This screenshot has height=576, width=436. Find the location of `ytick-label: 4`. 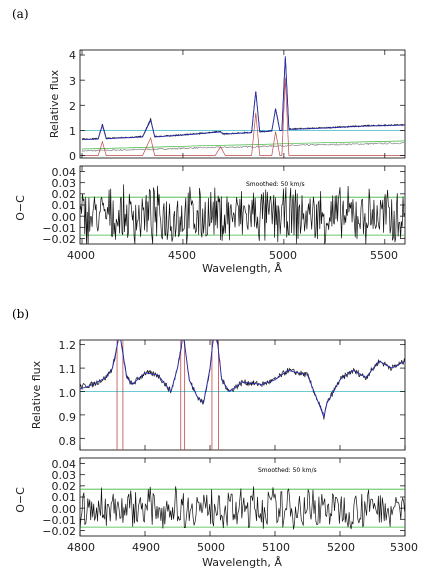

ytick-label: 4 is located at coordinates (72, 55).